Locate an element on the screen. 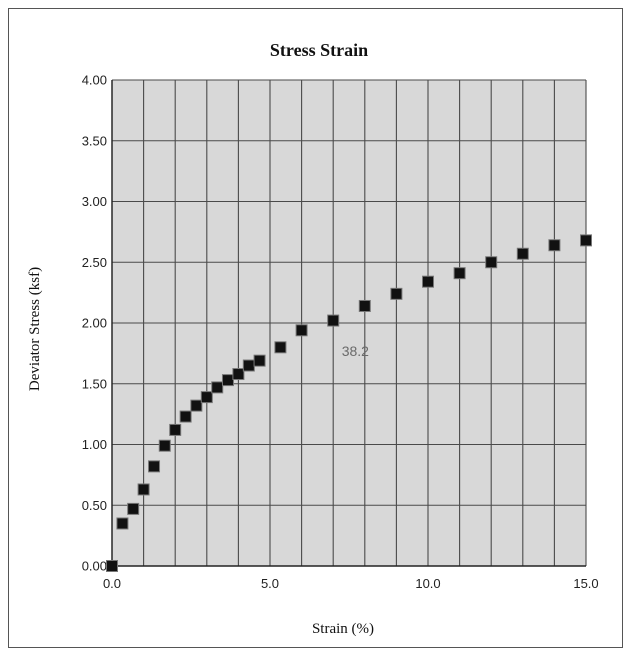 Image resolution: width=631 pixels, height=654 pixels. x-tick-label: 15.0 is located at coordinates (585, 583).